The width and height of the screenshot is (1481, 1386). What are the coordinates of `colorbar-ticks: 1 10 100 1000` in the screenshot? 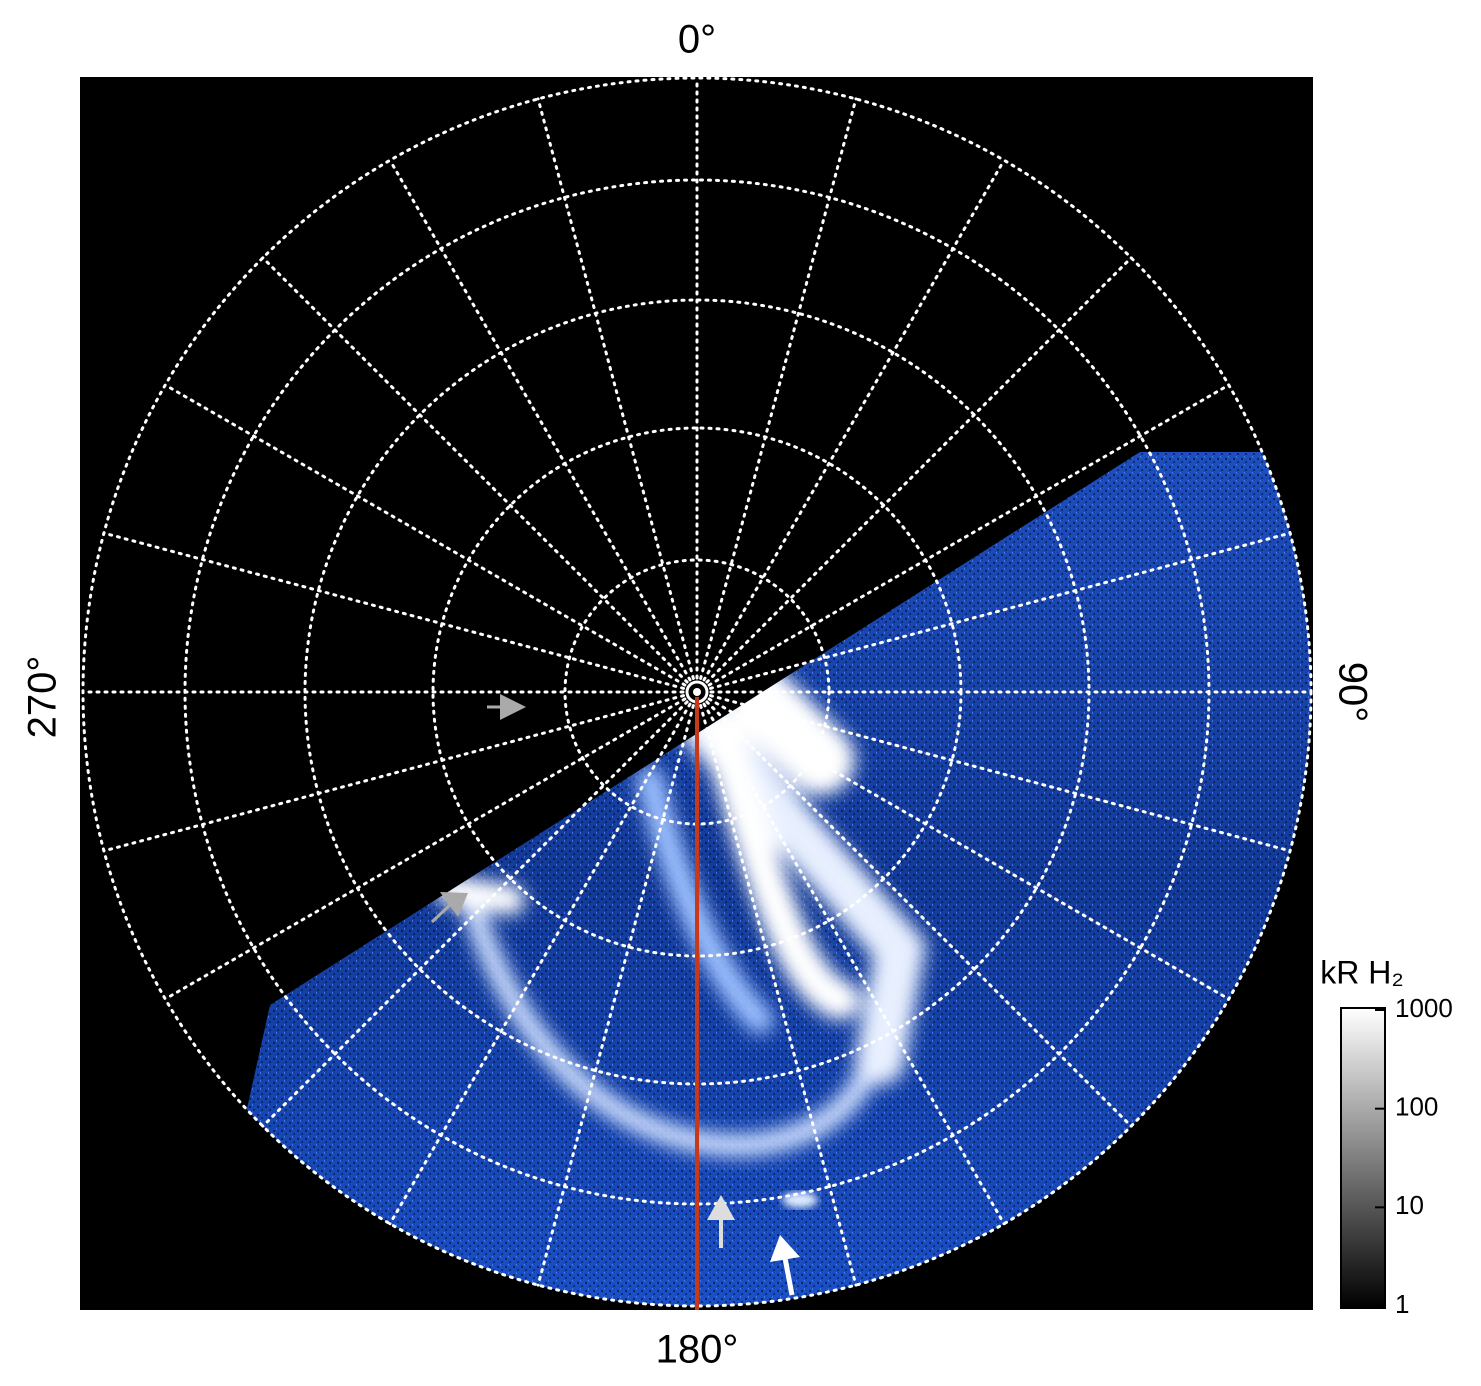 It's located at (1414, 1156).